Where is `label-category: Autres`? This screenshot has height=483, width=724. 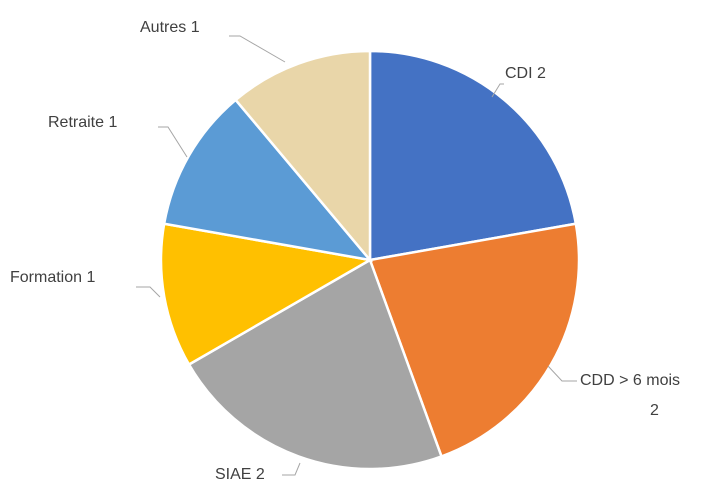 label-category: Autres is located at coordinates (163, 27).